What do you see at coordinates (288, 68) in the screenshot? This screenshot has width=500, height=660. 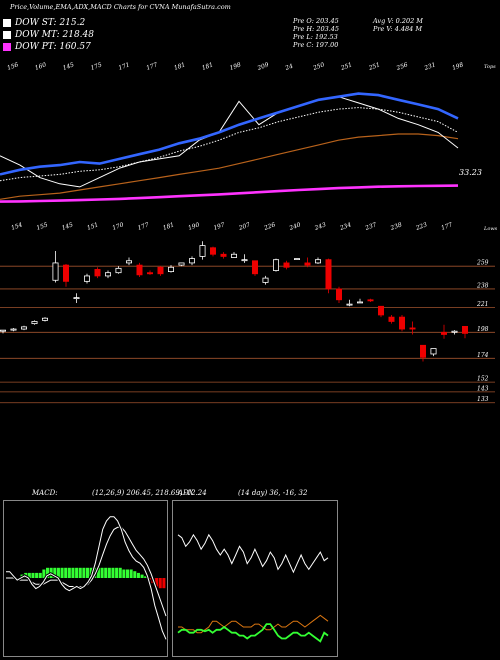 I see `ema-top-label: 24` at bounding box center [288, 68].